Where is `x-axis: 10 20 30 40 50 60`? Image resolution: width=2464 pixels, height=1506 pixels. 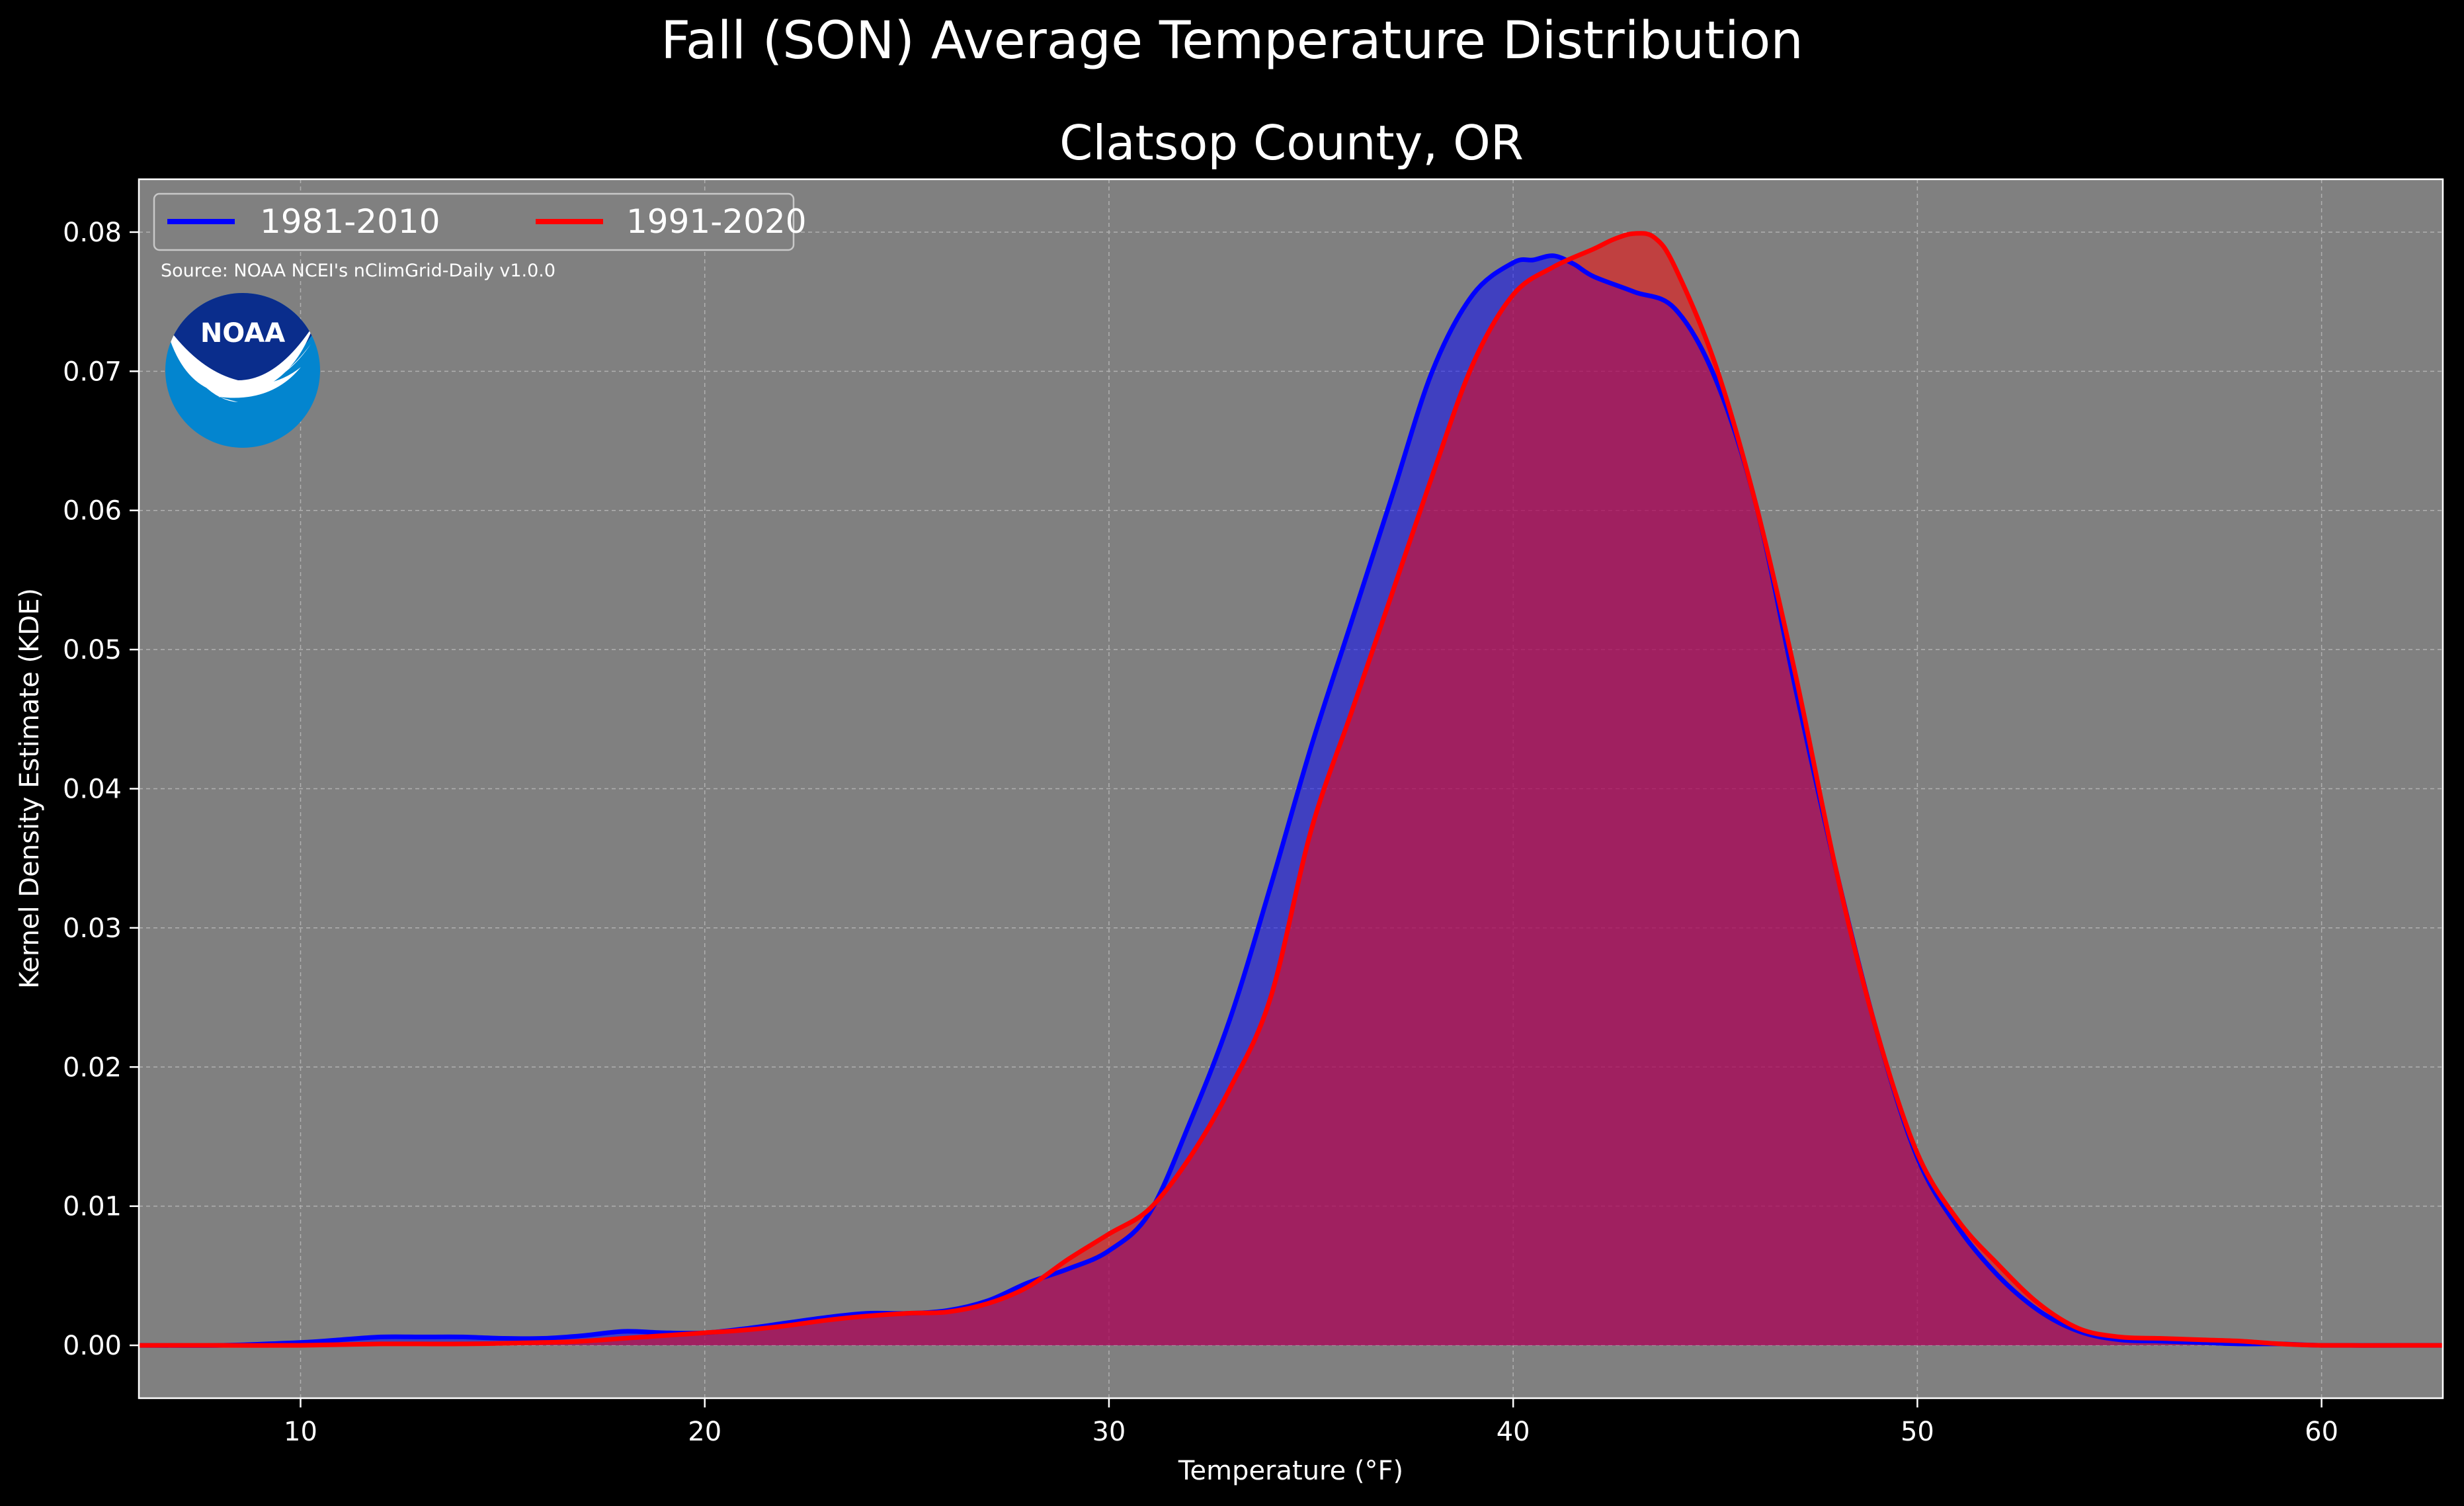 x-axis: 10 20 30 40 50 60 is located at coordinates (1311, 1422).